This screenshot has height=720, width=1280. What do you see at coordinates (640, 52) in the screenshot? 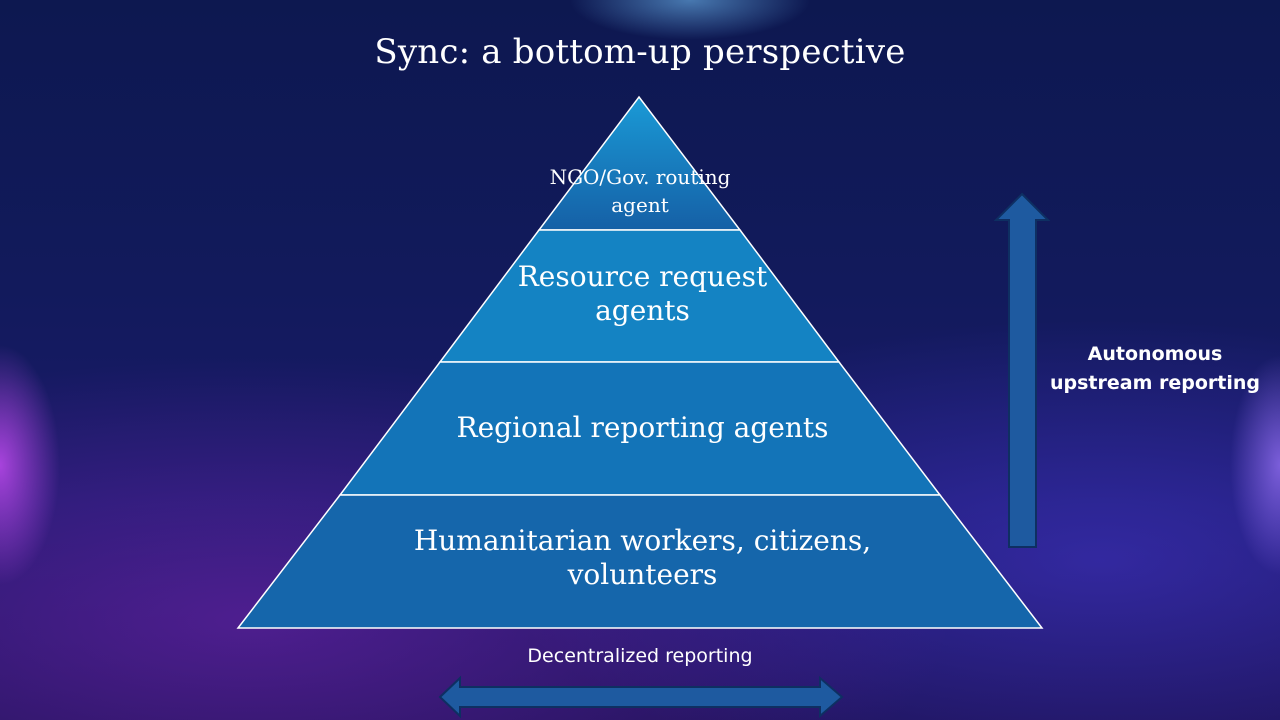
I see `slide-title: Sync: a bottom-up perspective` at bounding box center [640, 52].